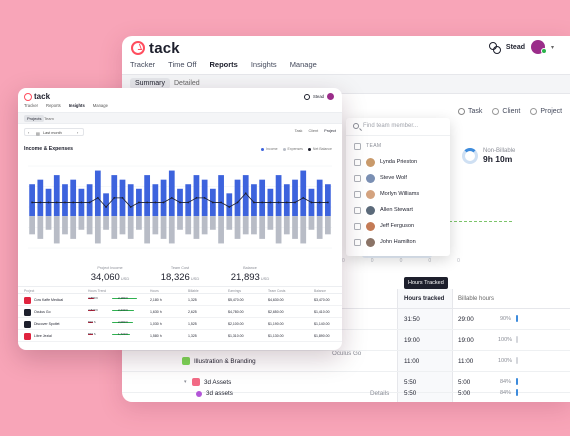 The image size is (570, 436). Describe the element at coordinates (384, 226) in the screenshot. I see `member-option: Jeff Ferguson` at that location.